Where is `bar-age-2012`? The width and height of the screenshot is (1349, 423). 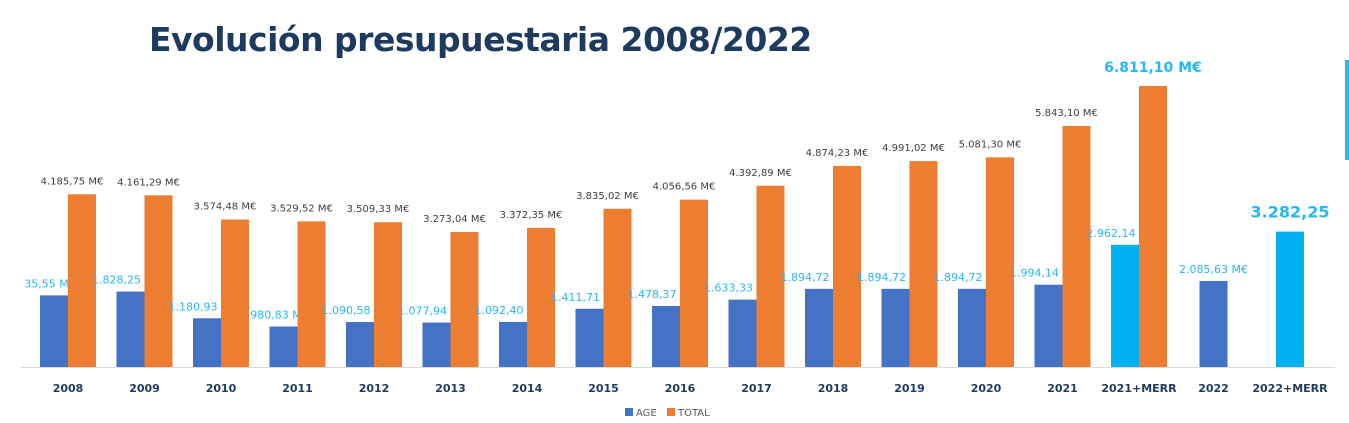 bar-age-2012 is located at coordinates (360, 344).